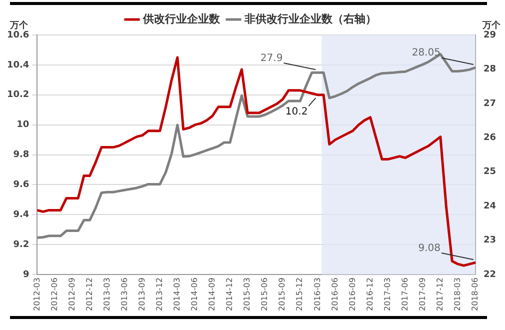  What do you see at coordinates (89, 295) in the screenshot?
I see `x-tick-label: 2012-12` at bounding box center [89, 295].